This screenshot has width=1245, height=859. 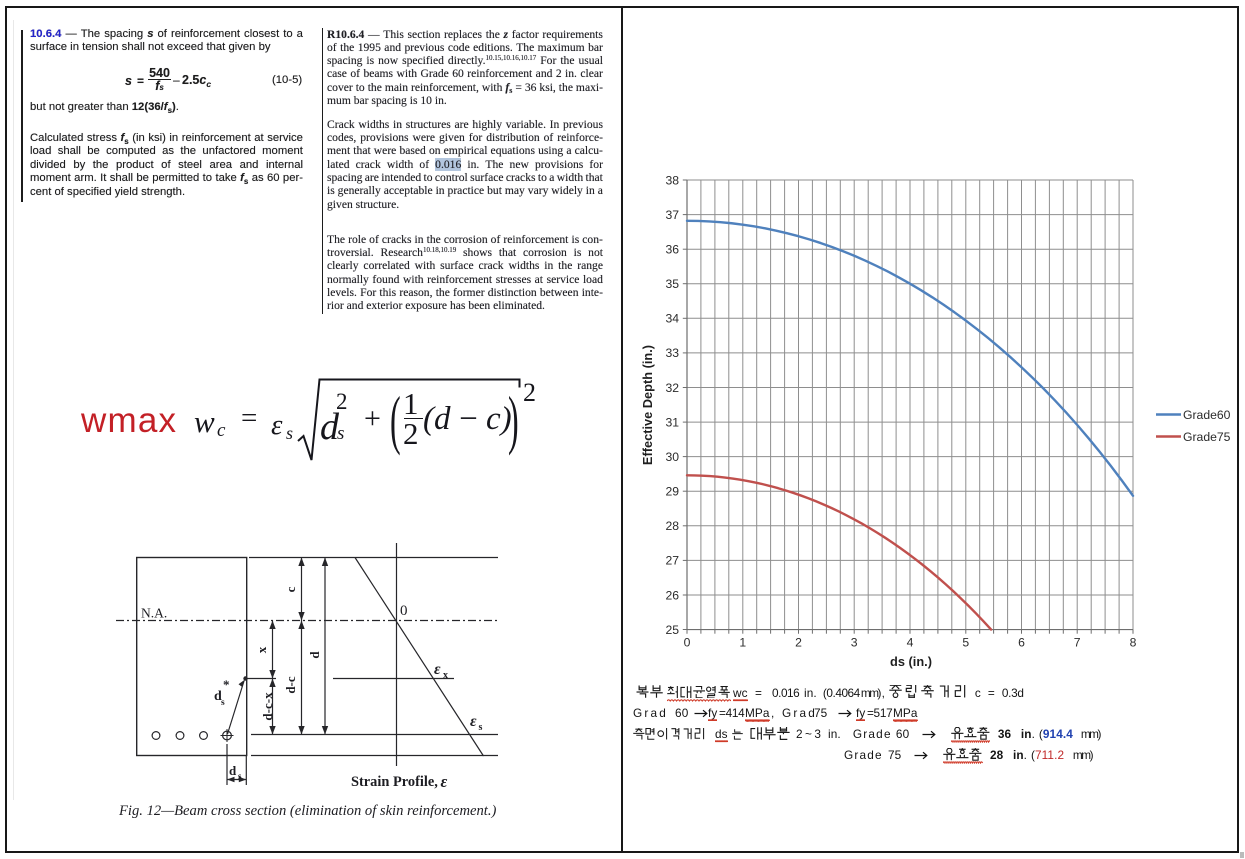 I want to click on svg-text: c, so click(x=290, y=589).